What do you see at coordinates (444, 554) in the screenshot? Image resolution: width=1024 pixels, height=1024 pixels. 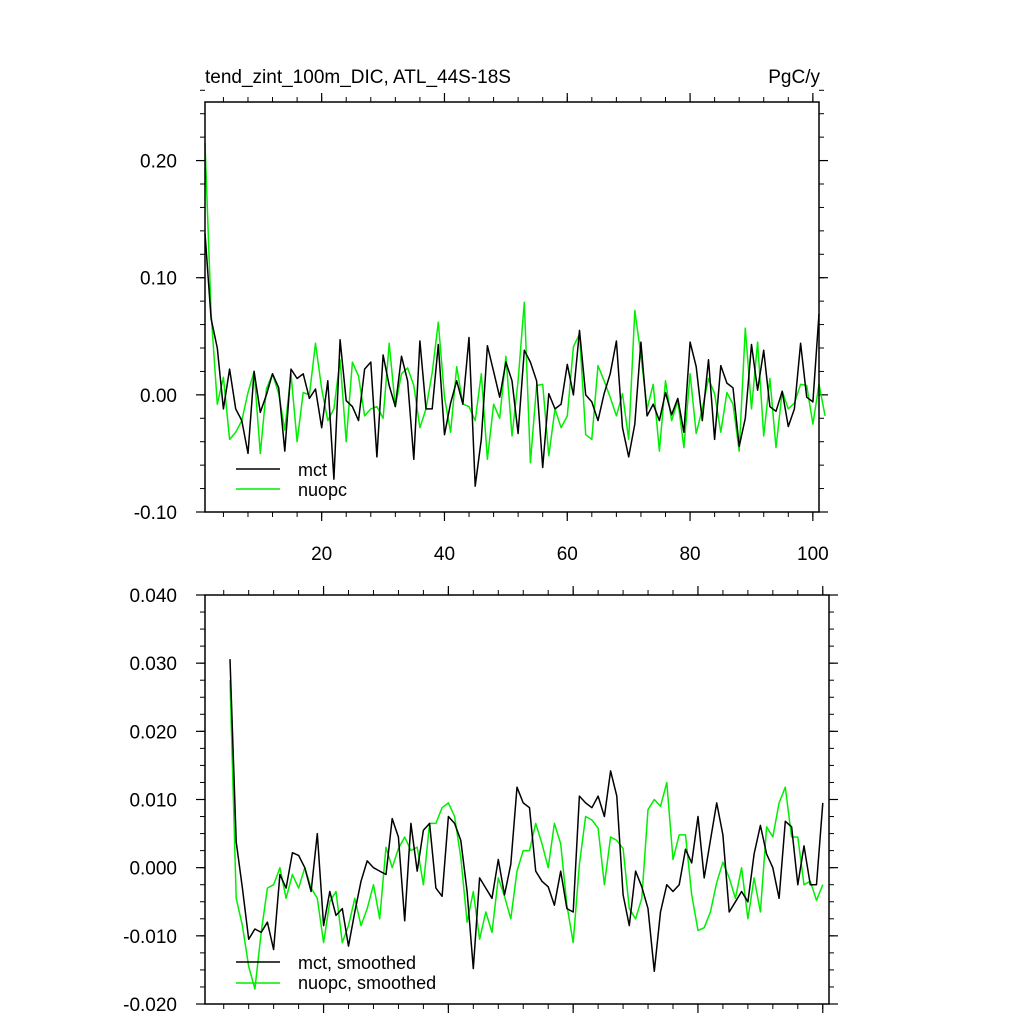 I see `top-x-tick-label: 40` at bounding box center [444, 554].